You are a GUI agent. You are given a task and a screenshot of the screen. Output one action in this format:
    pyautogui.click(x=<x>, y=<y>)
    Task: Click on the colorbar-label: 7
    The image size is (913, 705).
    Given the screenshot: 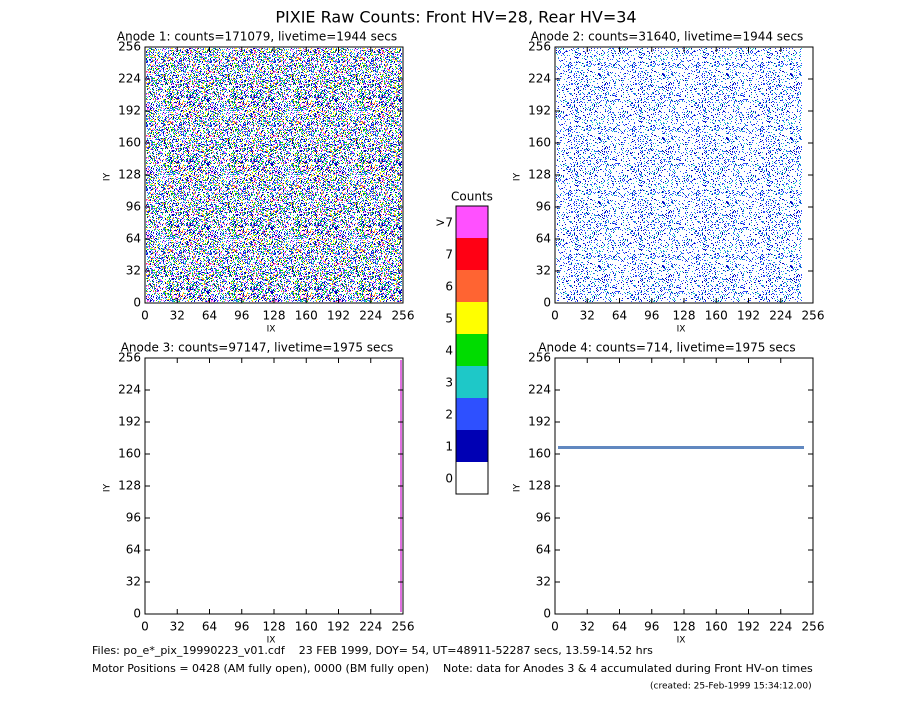 What is the action you would take?
    pyautogui.click(x=449, y=255)
    